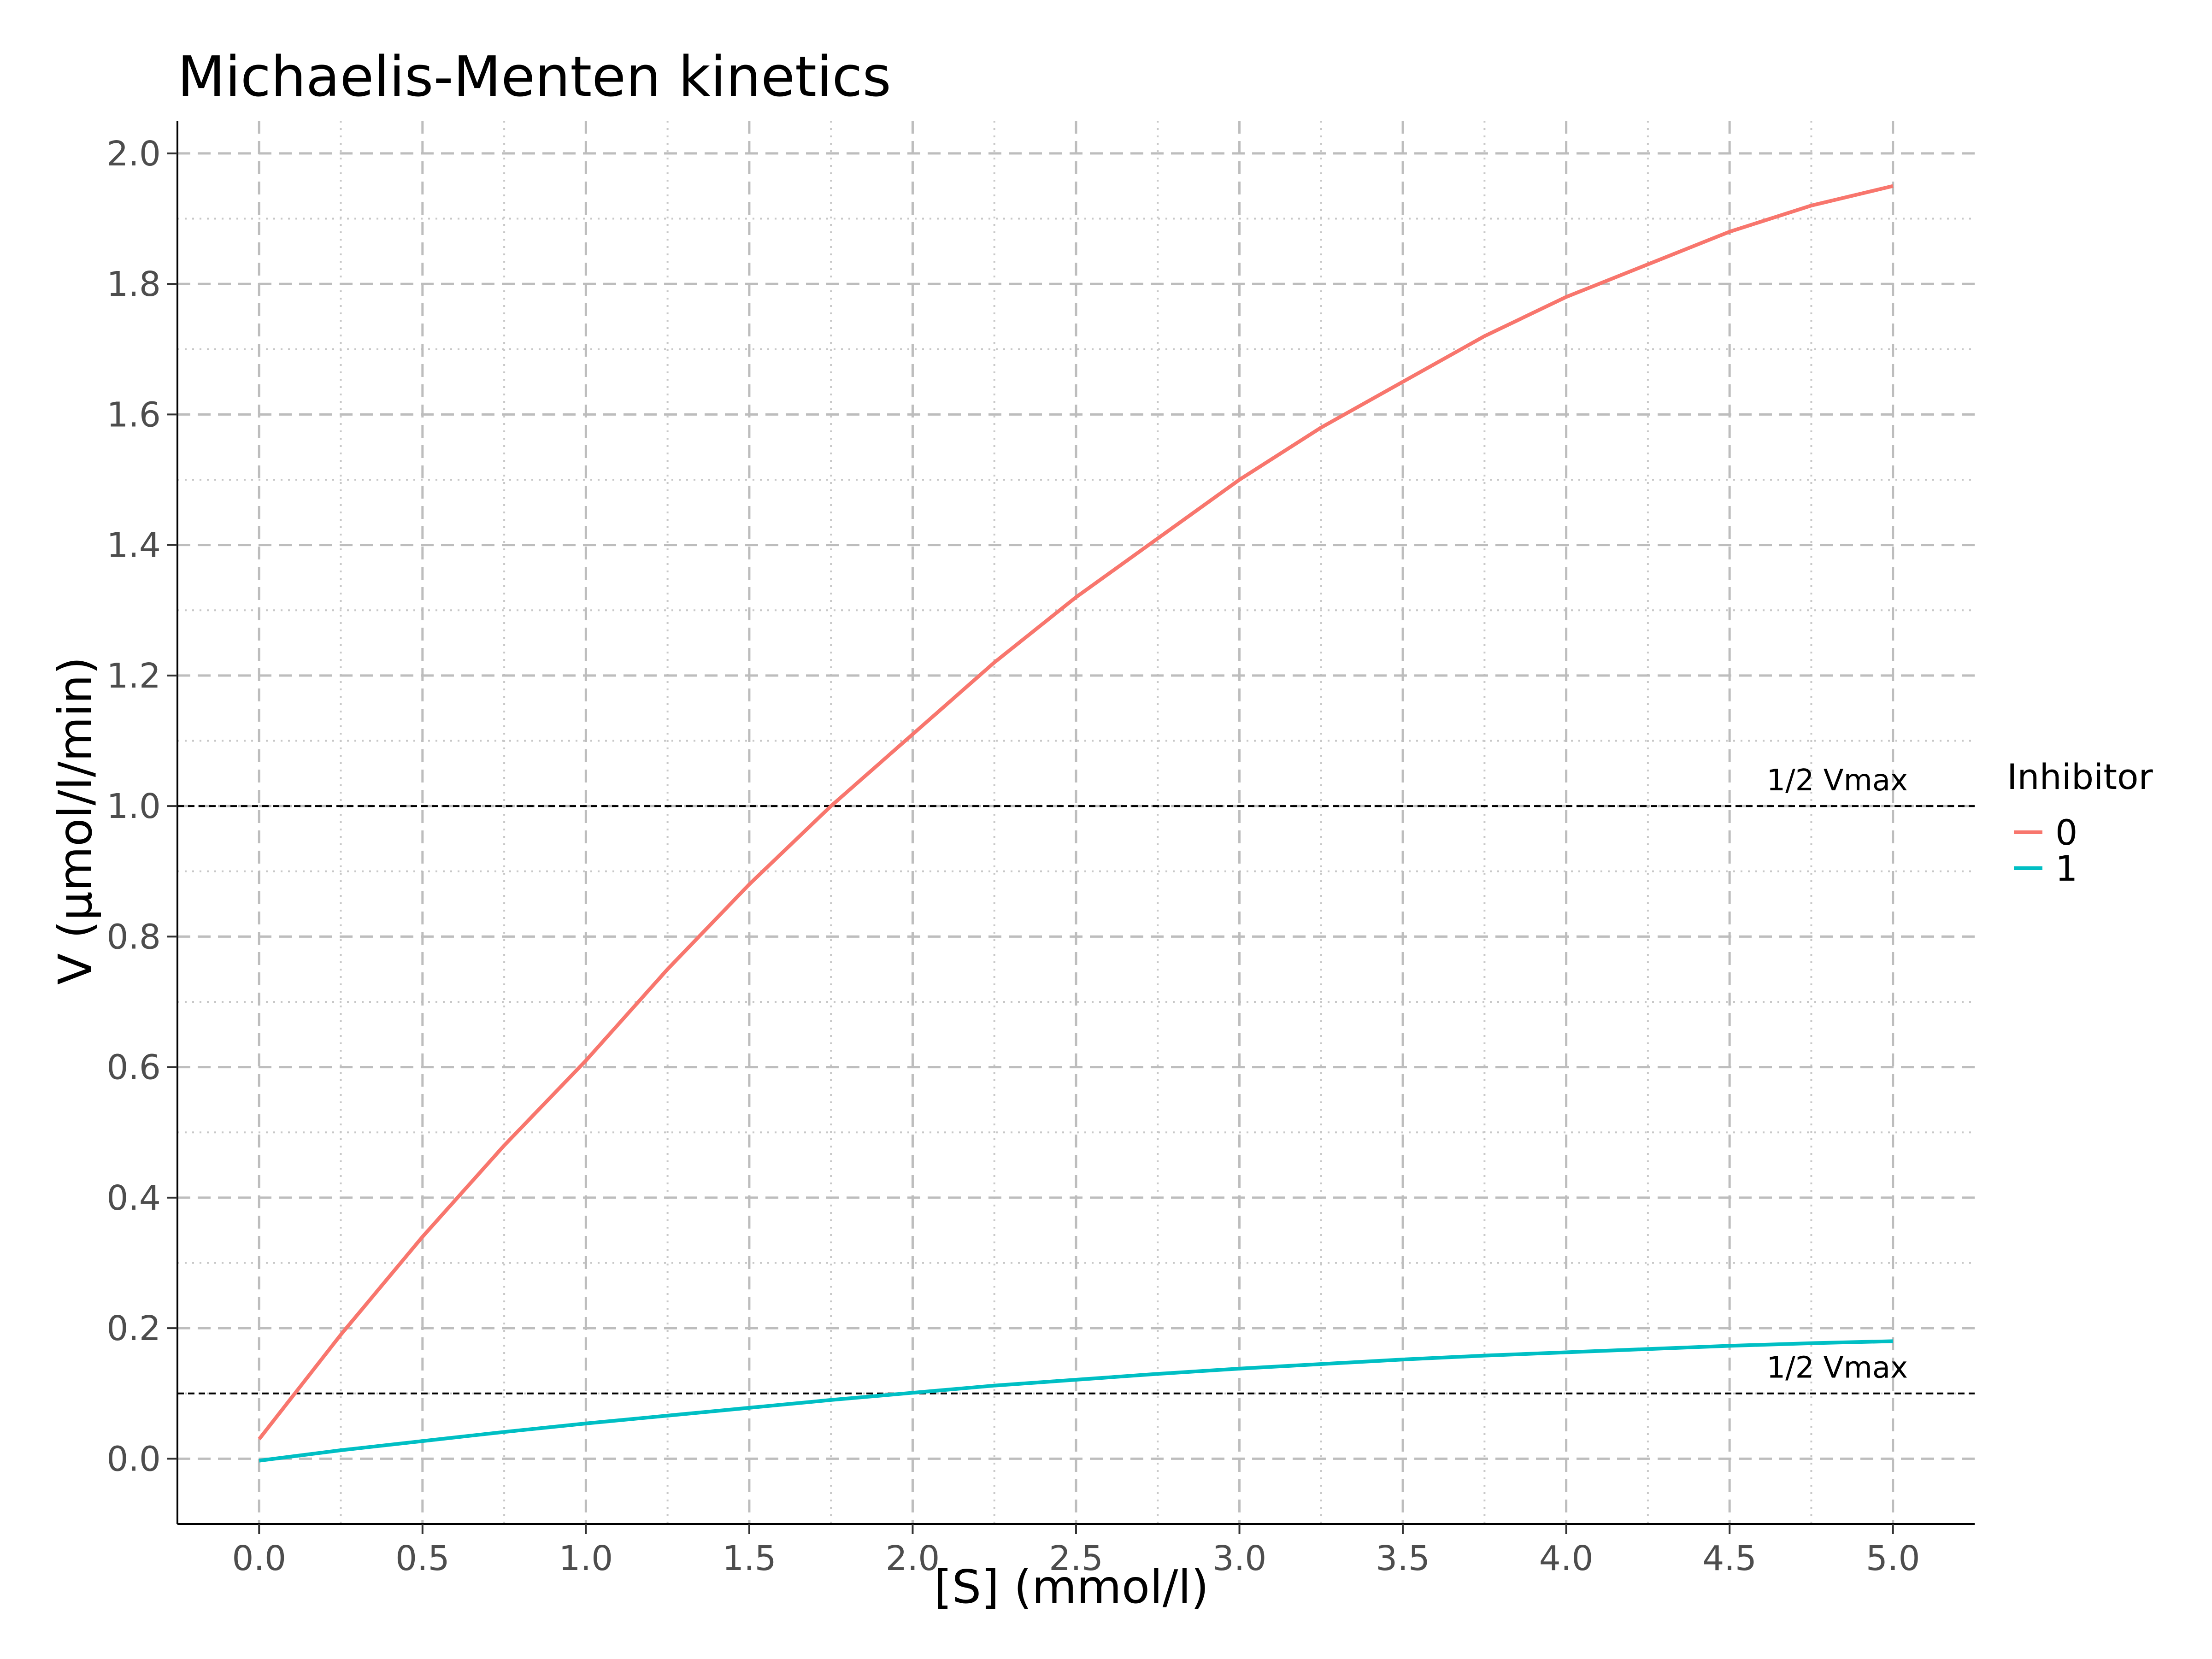 The image size is (2212, 1659). I want to click on x-tick-label: 4.0, so click(1566, 1558).